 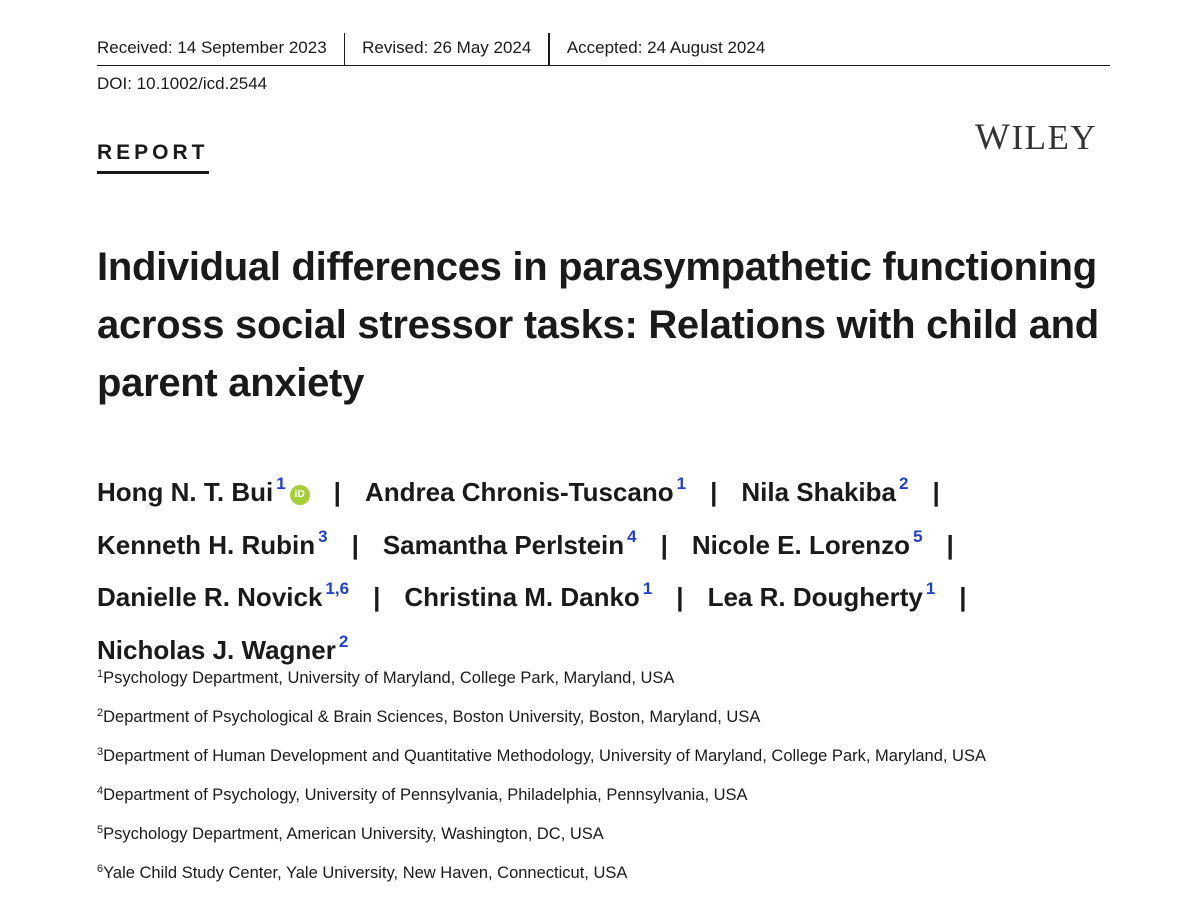 I want to click on author: Danielle R. Novick 1,6, so click(x=223, y=595).